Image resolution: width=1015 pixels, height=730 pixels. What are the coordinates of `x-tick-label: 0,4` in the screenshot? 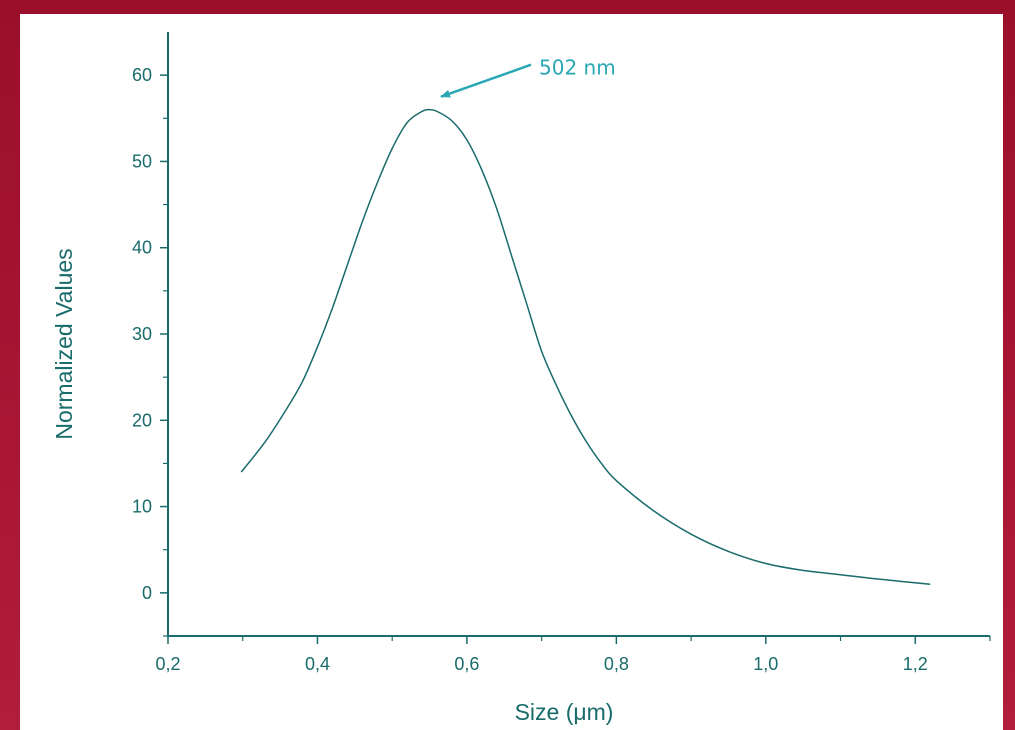 It's located at (317, 664).